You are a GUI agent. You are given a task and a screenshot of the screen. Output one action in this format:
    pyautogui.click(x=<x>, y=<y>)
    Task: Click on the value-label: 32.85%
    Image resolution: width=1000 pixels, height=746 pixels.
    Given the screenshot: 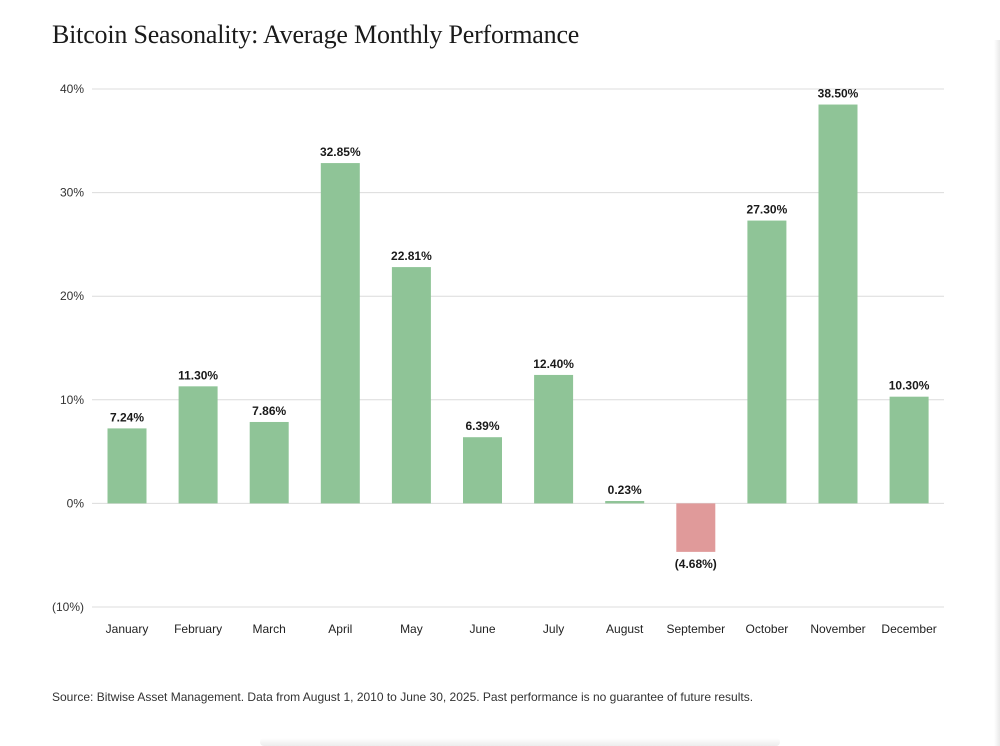 What is the action you would take?
    pyautogui.click(x=340, y=152)
    